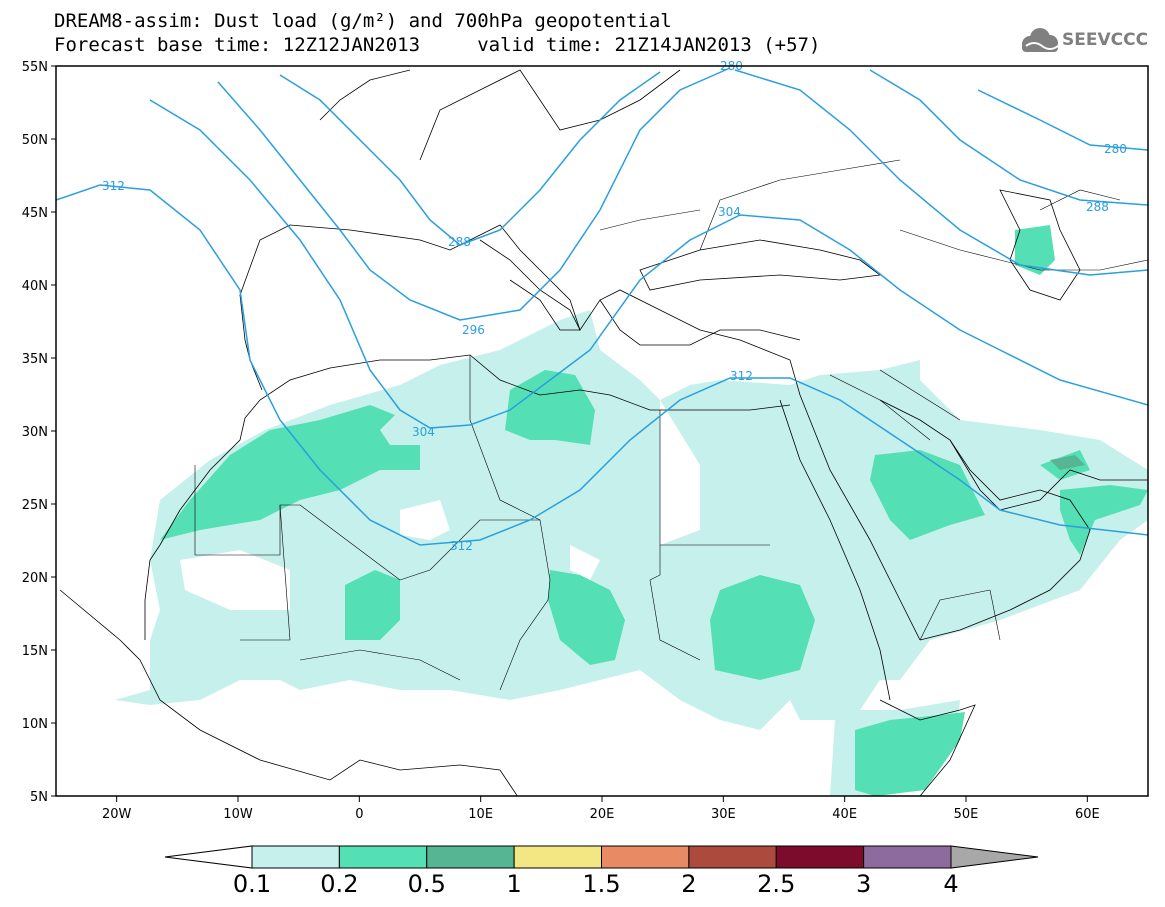 This screenshot has width=1165, height=907. I want to click on lat-tick-label: 55N, so click(35, 67).